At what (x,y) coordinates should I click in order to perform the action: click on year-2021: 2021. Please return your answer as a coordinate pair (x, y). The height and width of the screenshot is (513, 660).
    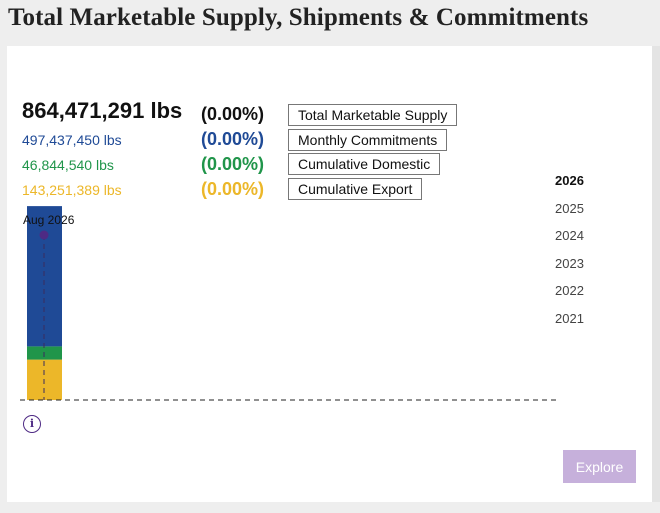
    Looking at the image, I should click on (569, 318).